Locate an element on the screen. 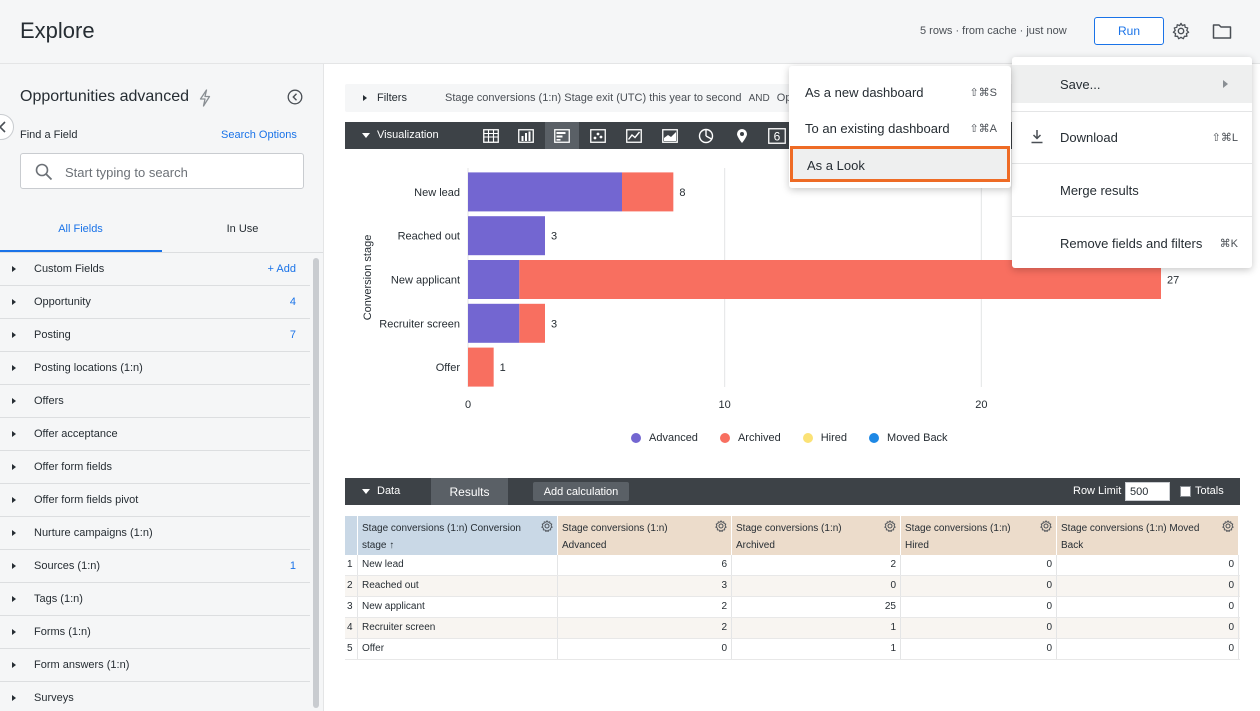  search-options-link: Search Options is located at coordinates (259, 135).